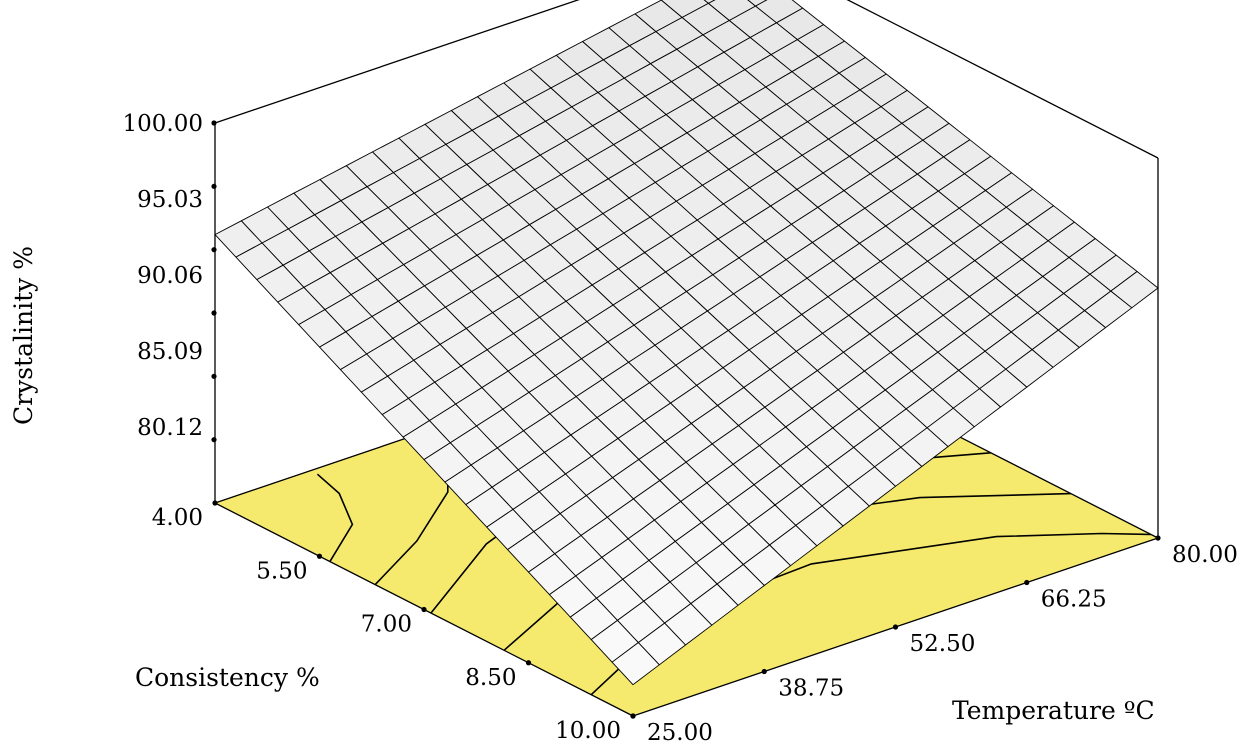 This screenshot has height=751, width=1250. I want to click on top-back-right-edge, so click(1002, 79).